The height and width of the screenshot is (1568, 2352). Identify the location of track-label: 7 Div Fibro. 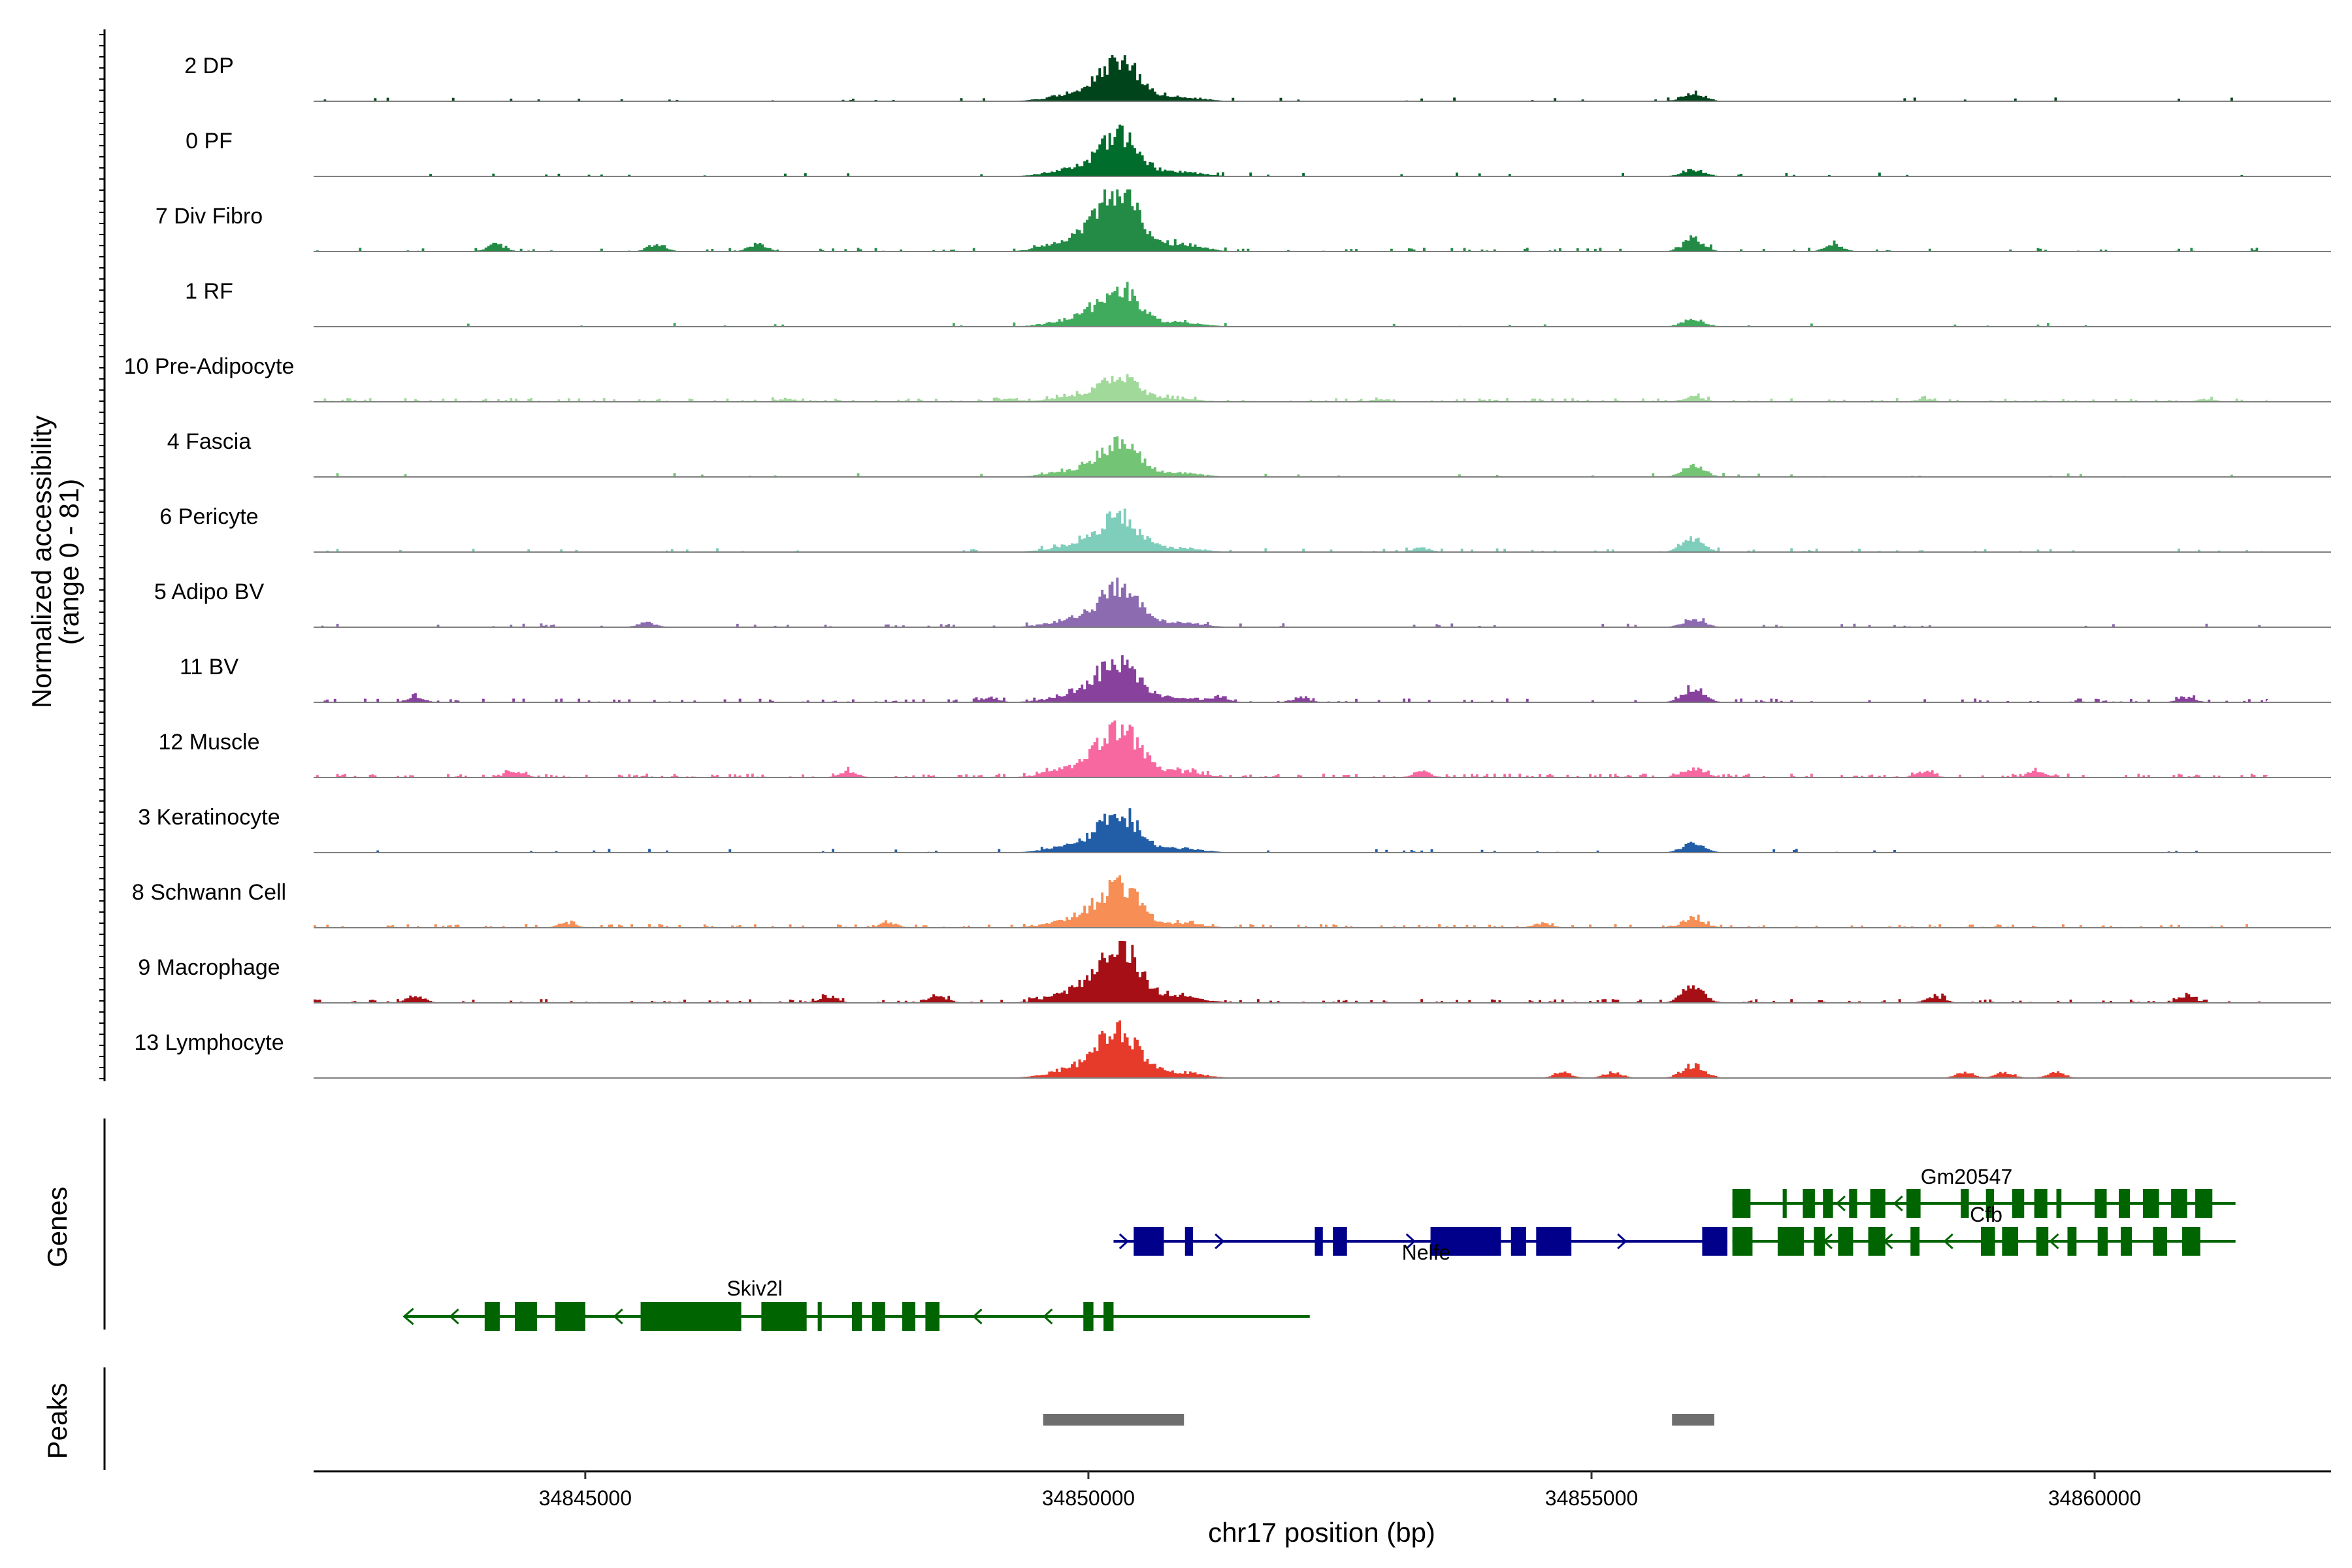
(209, 216).